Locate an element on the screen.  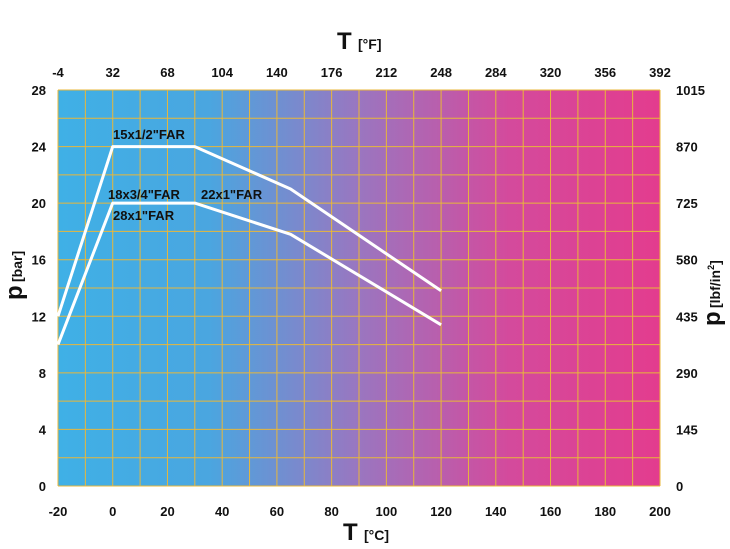
y-left-tick-label: 4 is located at coordinates (43, 429).